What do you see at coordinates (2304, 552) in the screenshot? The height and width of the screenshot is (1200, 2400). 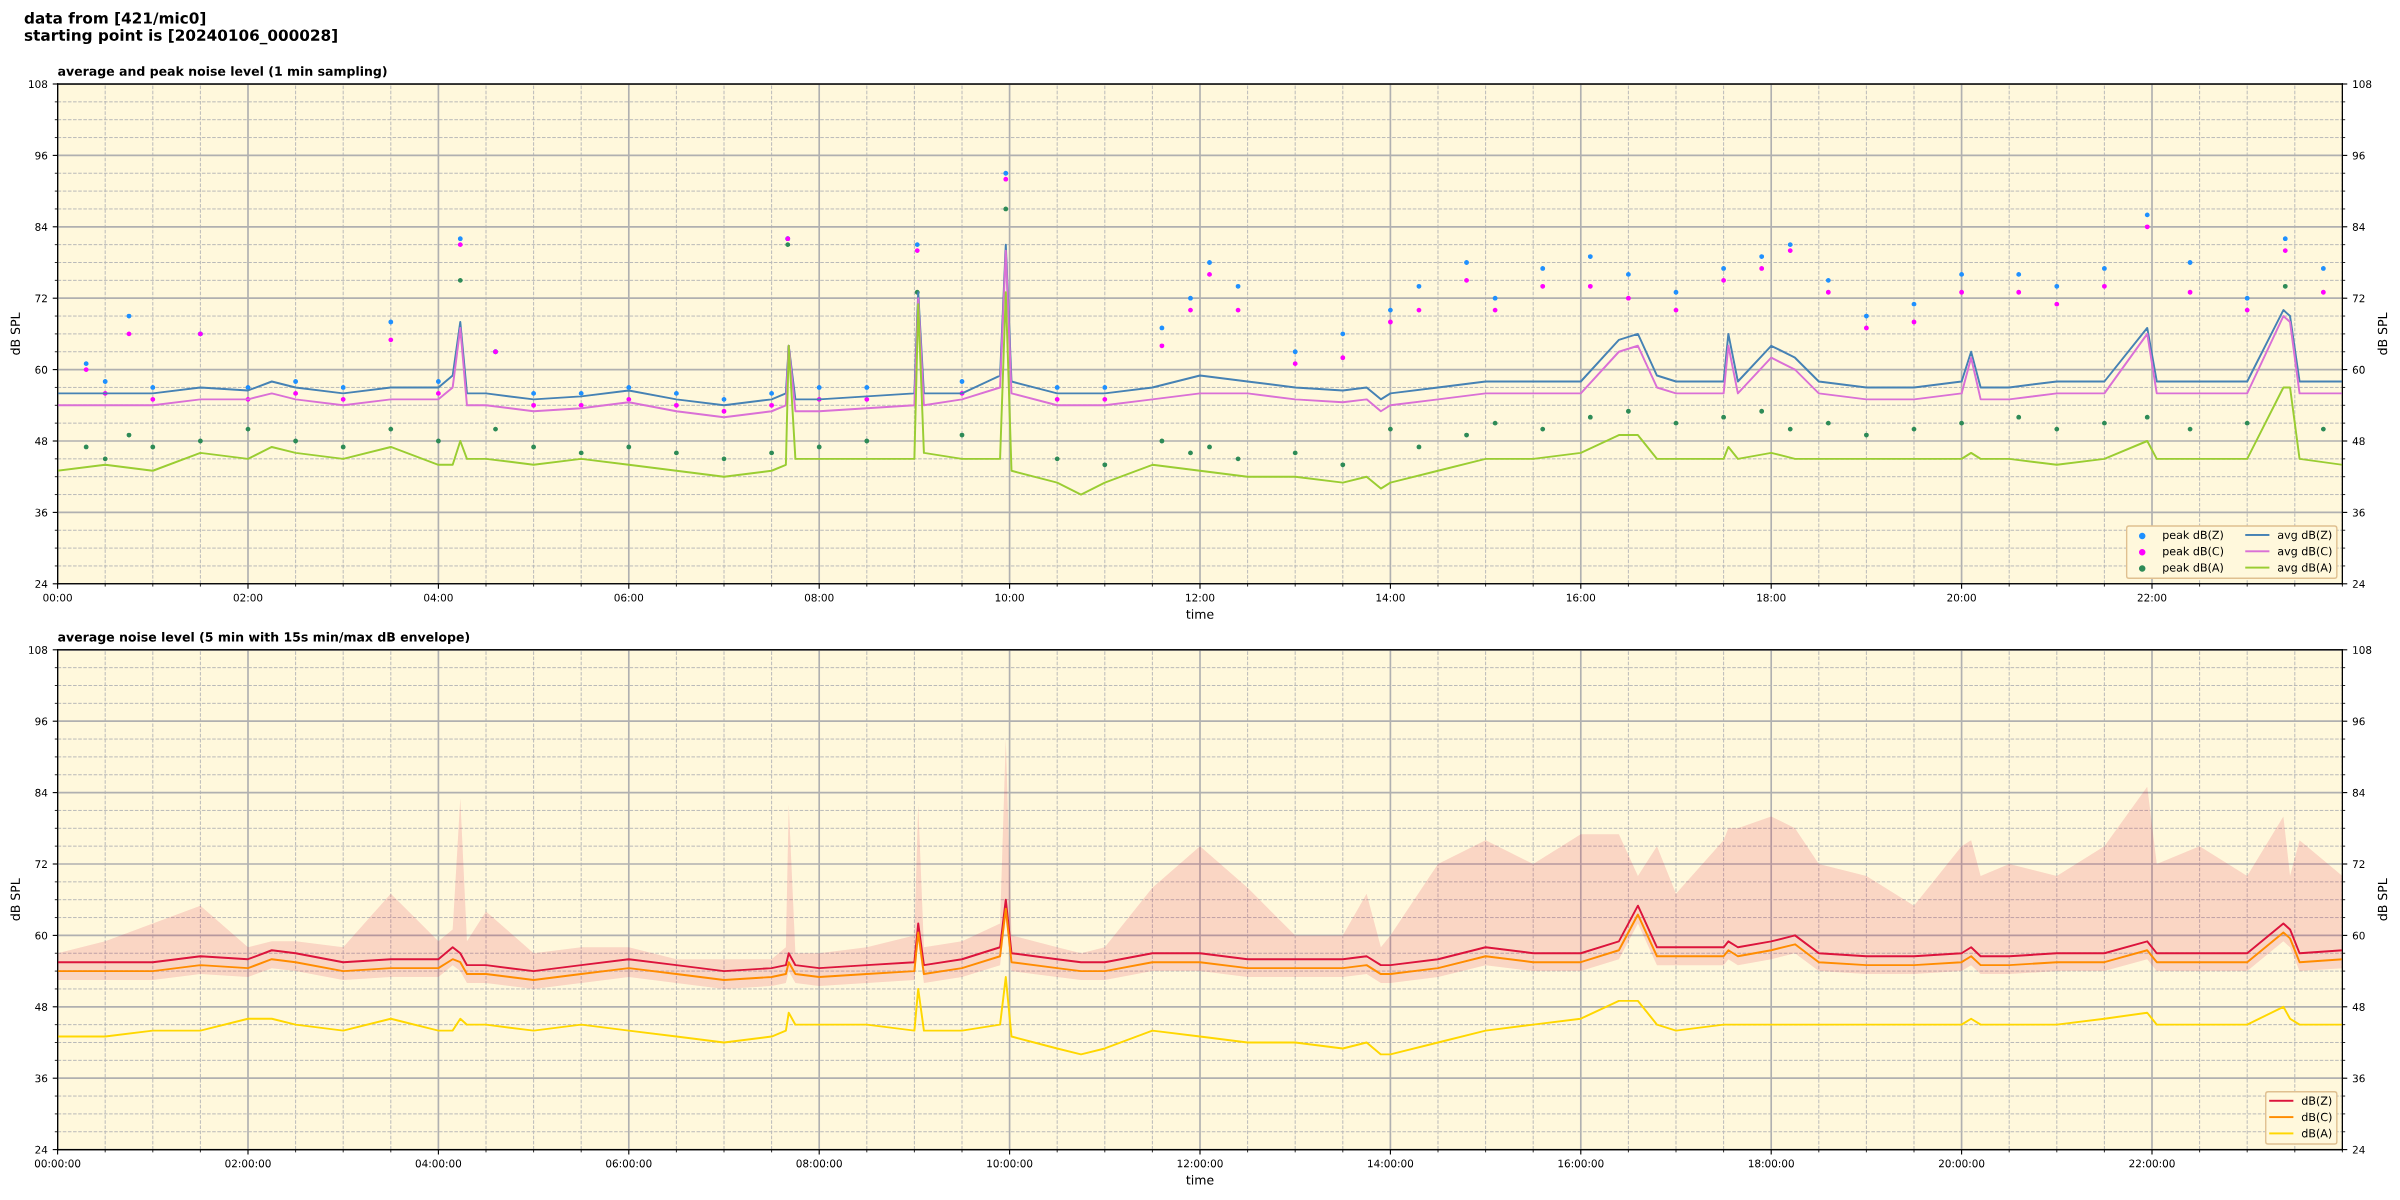 I see `legend-label: avg dB(C)` at bounding box center [2304, 552].